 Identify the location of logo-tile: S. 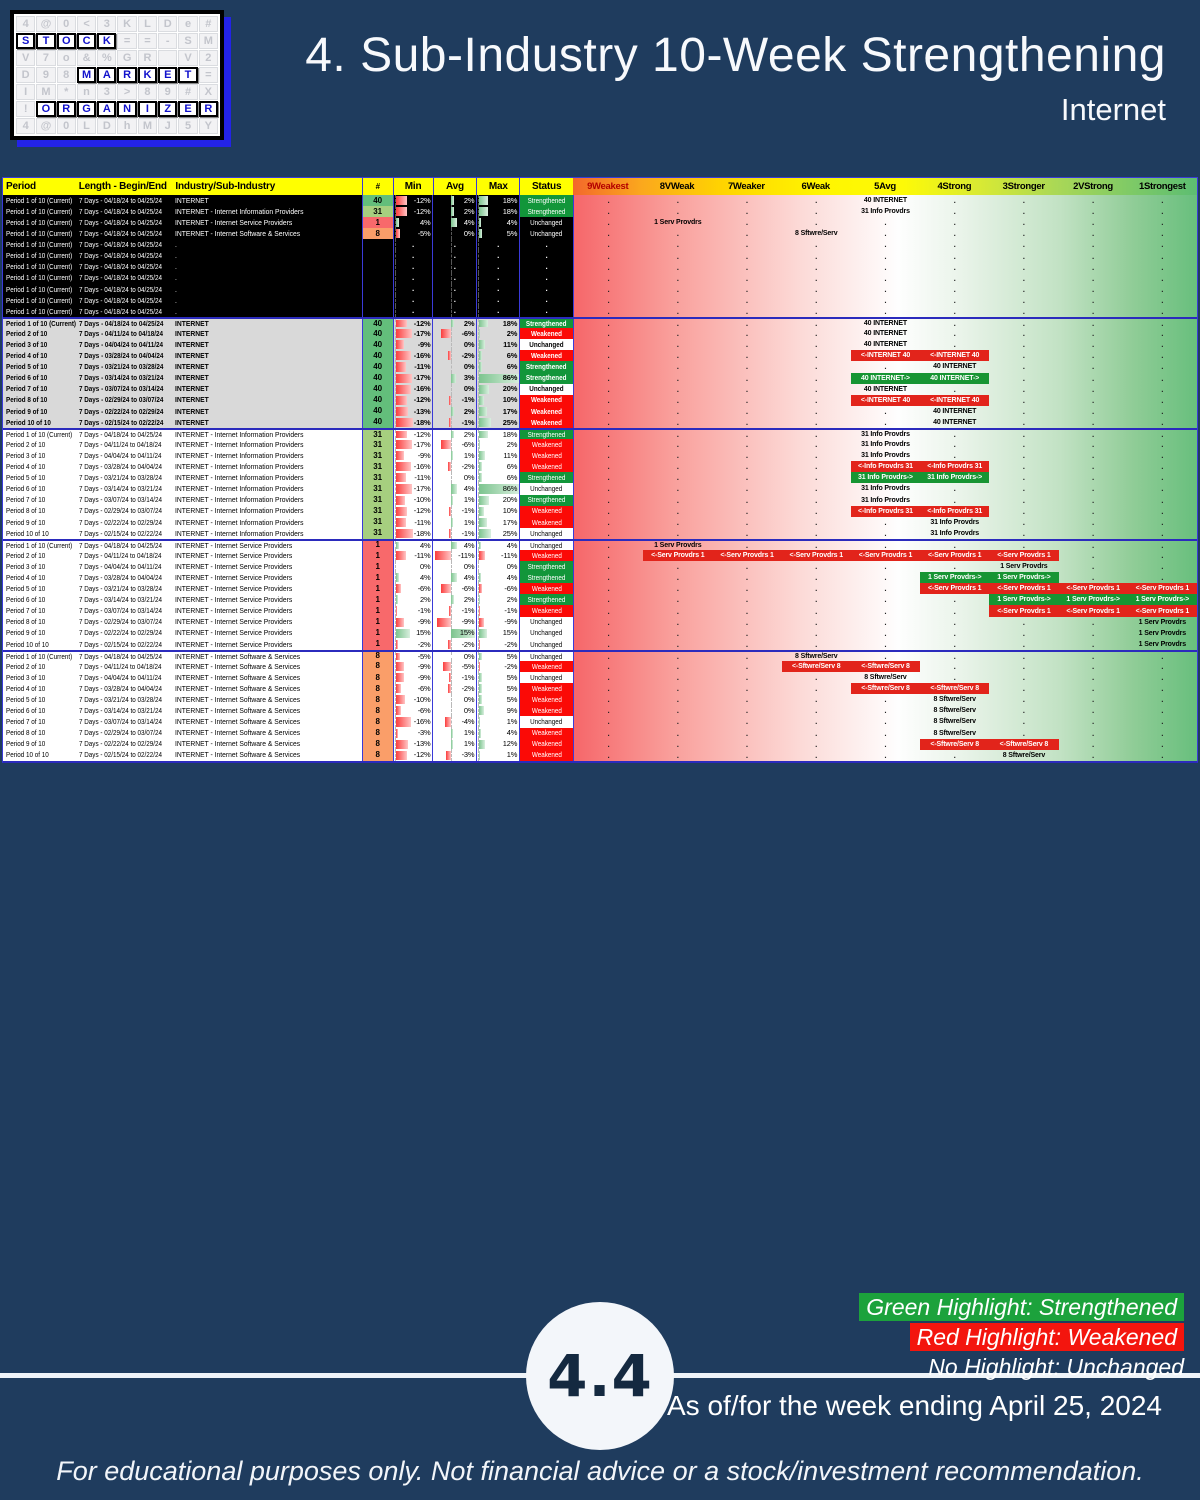
(26, 41).